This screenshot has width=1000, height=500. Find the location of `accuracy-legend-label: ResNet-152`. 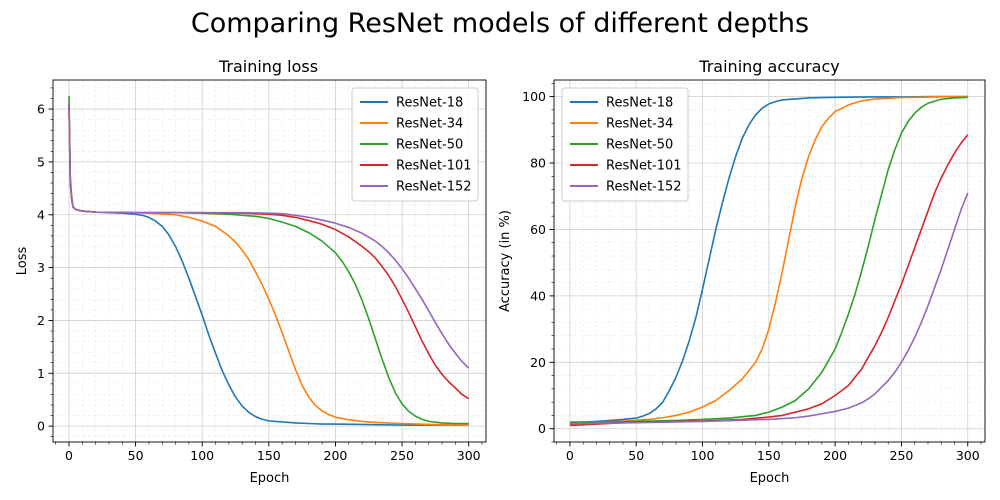

accuracy-legend-label: ResNet-152 is located at coordinates (644, 187).